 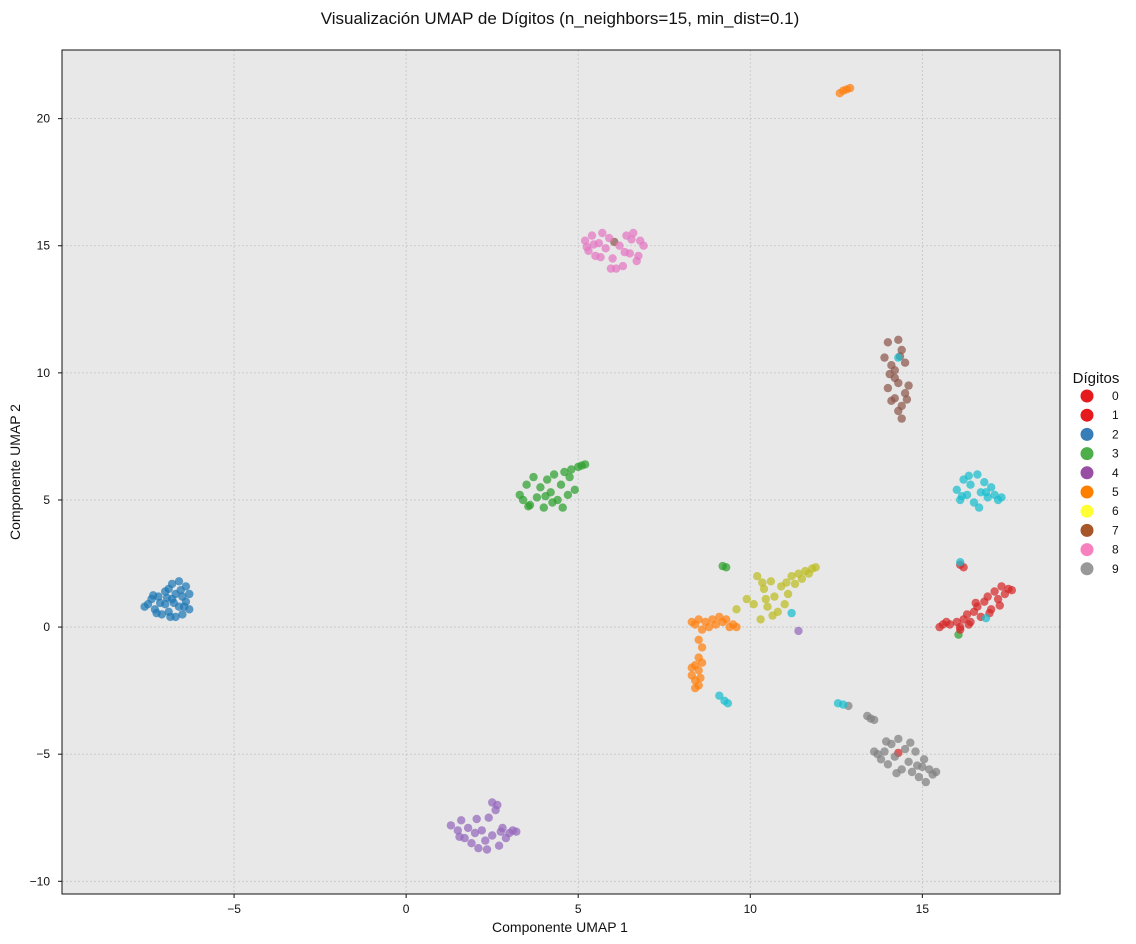 I want to click on legend-label-9: 9, so click(x=1115, y=569).